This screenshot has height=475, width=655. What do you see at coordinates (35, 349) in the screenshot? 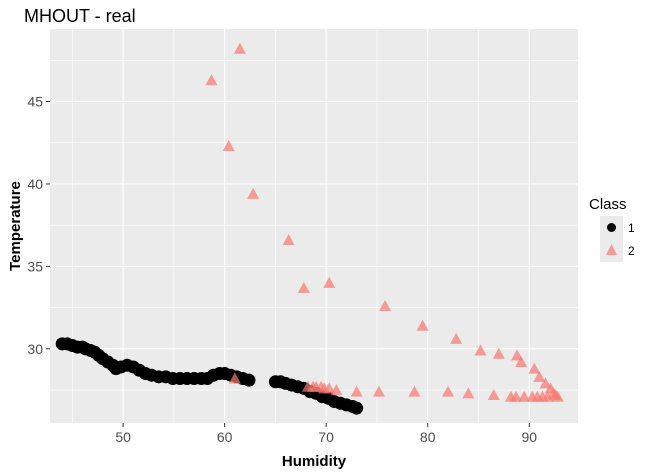
I see `y-tick-label: 30` at bounding box center [35, 349].